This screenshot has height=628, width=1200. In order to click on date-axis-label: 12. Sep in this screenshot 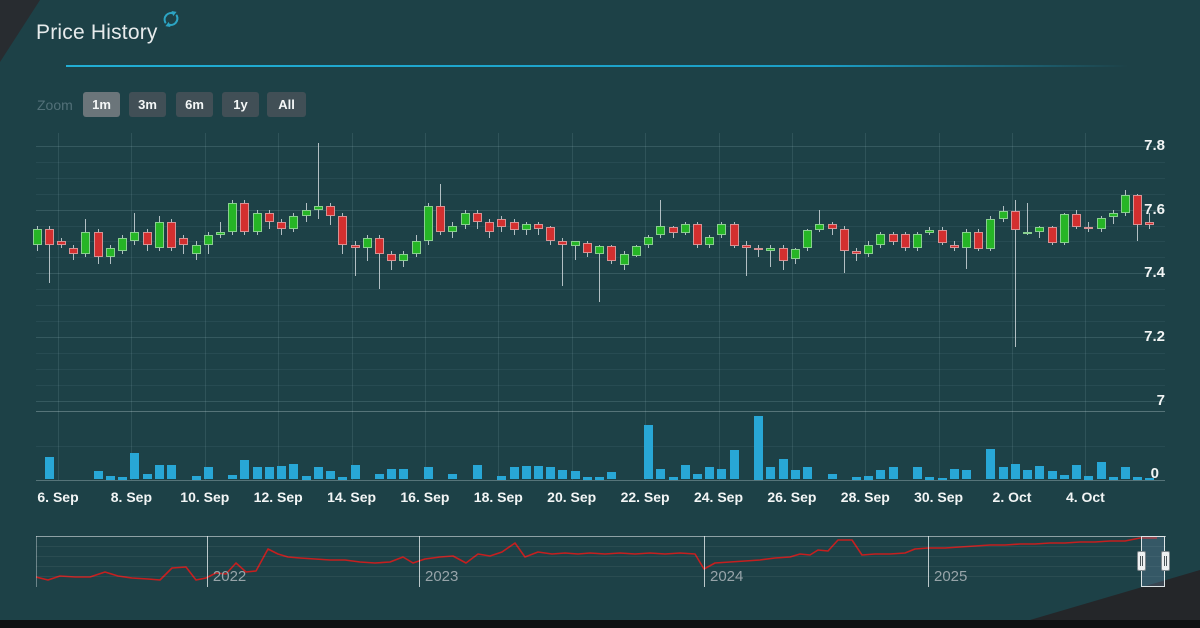, I will do `click(278, 497)`.